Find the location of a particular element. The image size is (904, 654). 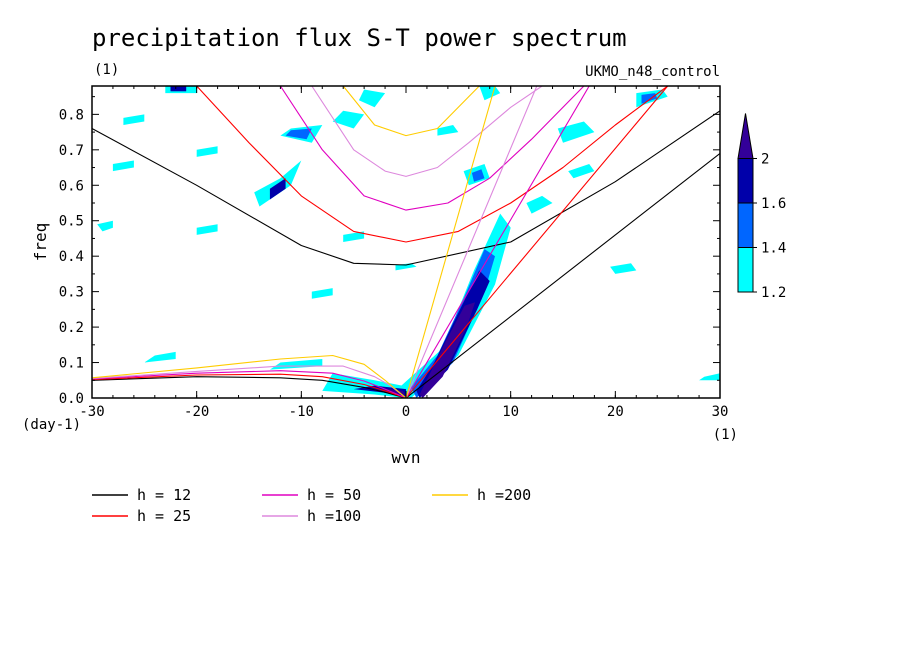

x-unit-label: (1) is located at coordinates (725, 435).